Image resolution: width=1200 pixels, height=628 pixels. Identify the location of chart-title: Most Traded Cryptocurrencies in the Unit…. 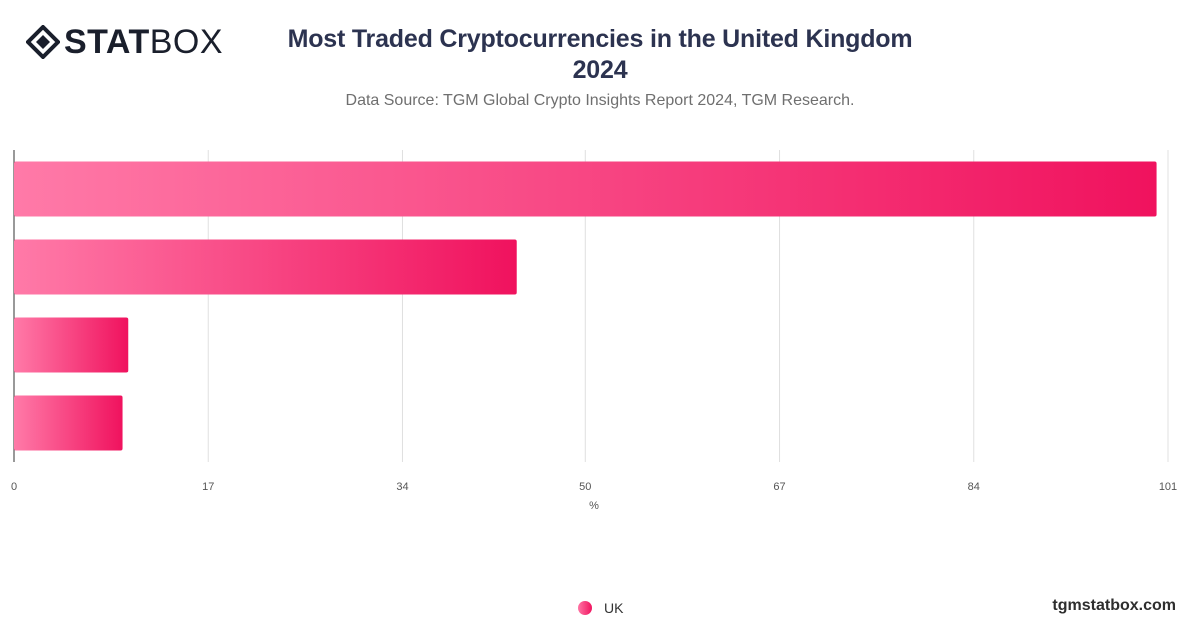
(600, 55).